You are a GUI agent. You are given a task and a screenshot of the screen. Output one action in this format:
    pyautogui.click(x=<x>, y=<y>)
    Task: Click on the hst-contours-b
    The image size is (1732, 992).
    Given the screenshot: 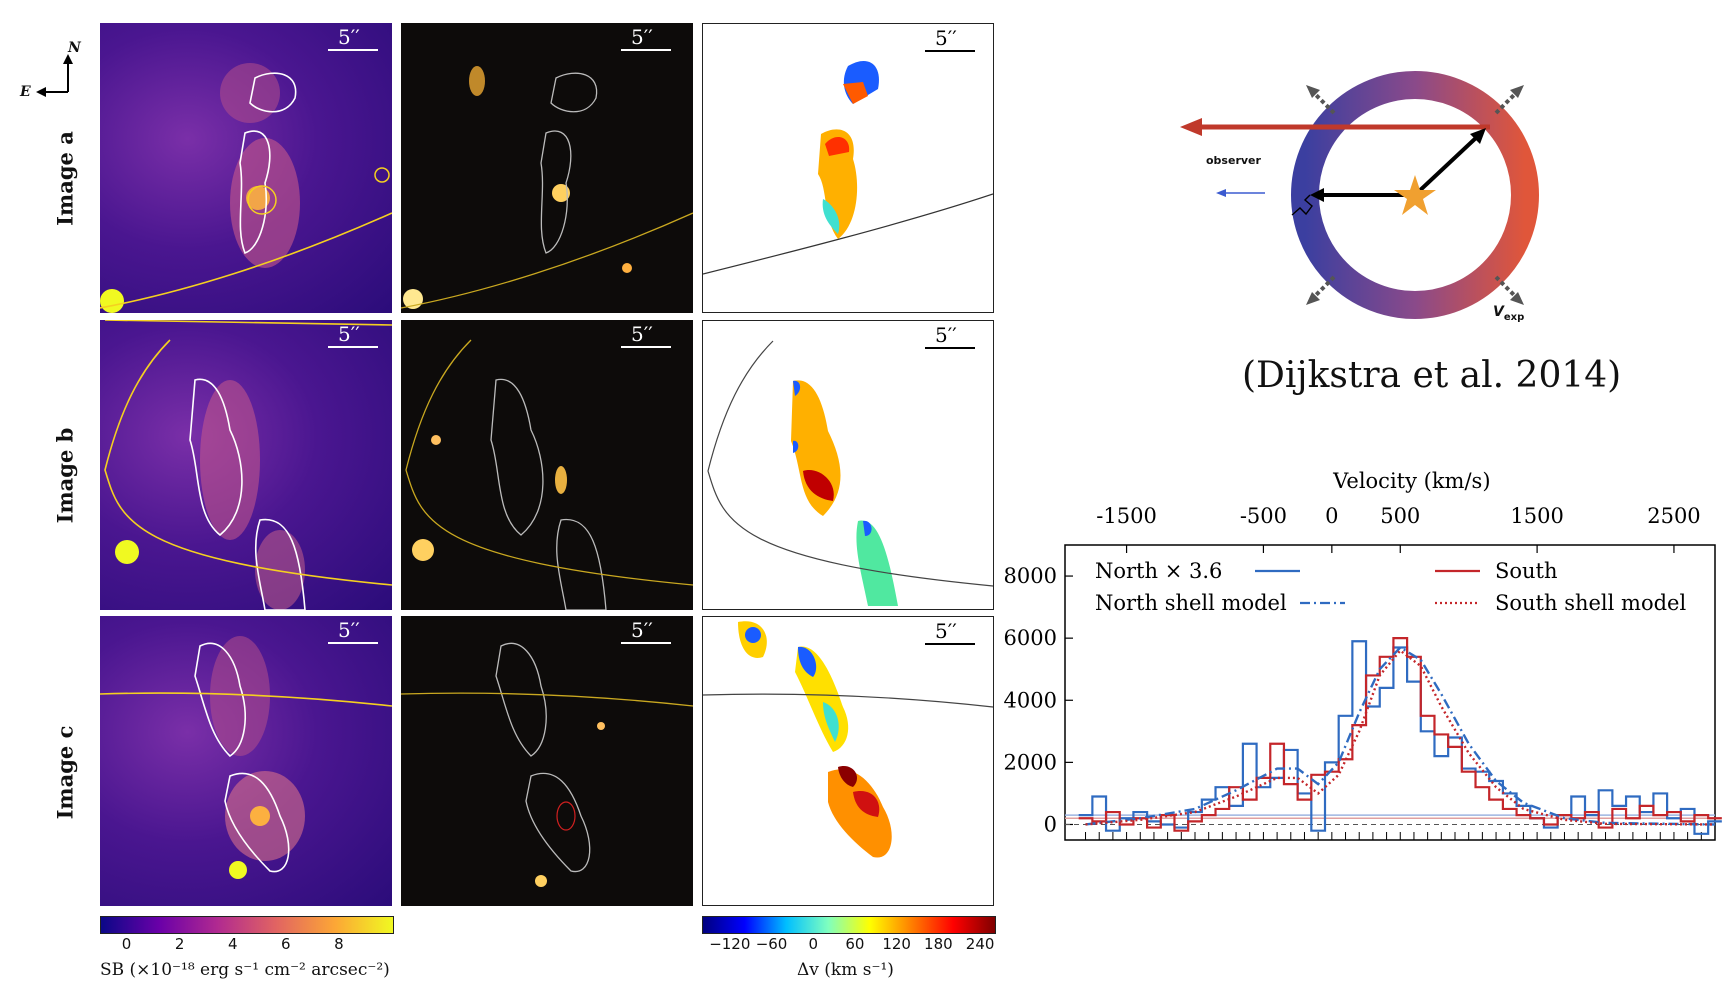 What is the action you would take?
    pyautogui.click(x=549, y=474)
    